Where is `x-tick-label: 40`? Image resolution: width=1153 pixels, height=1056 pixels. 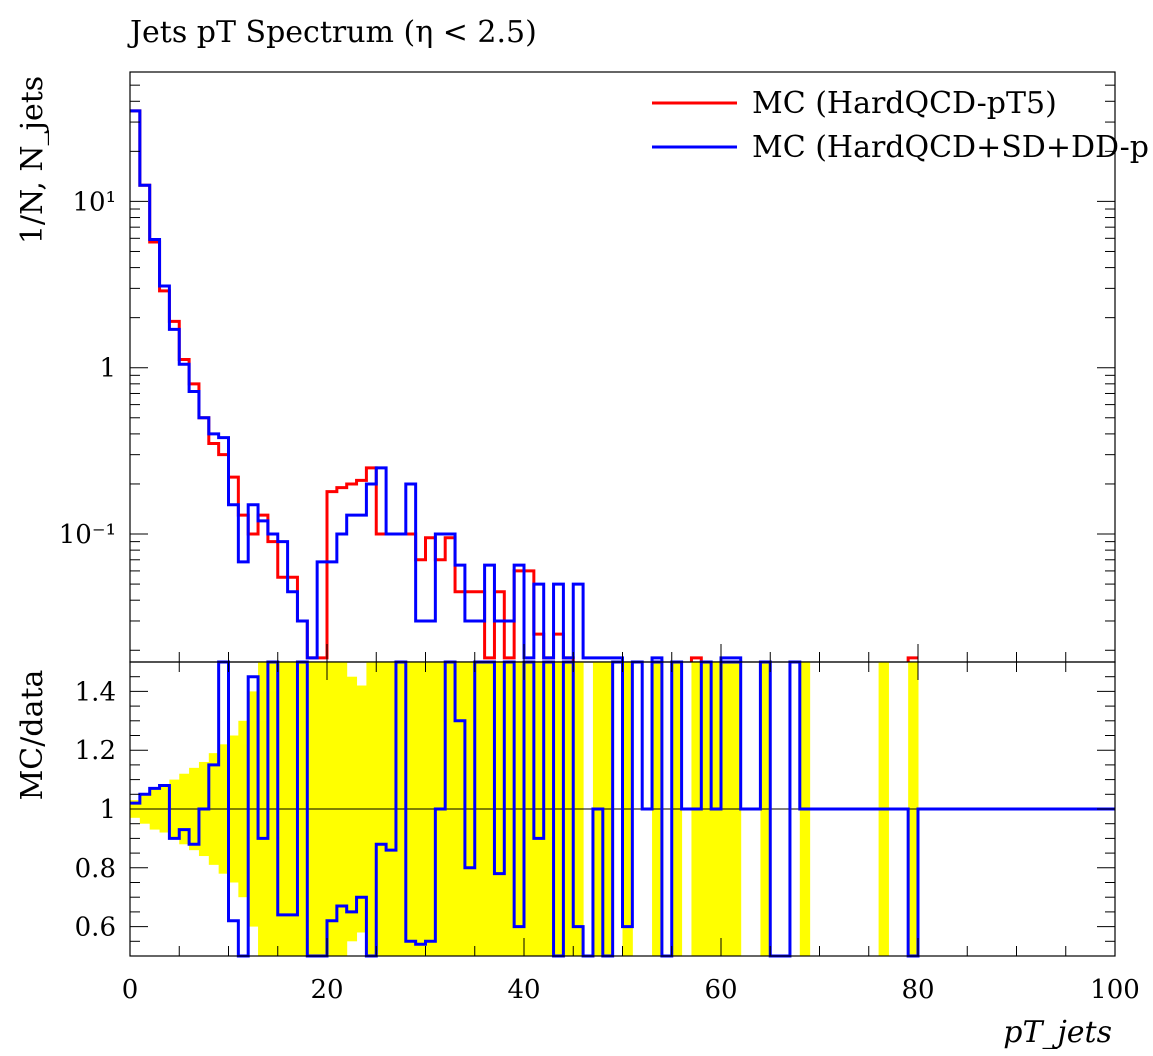 x-tick-label: 40 is located at coordinates (523, 990).